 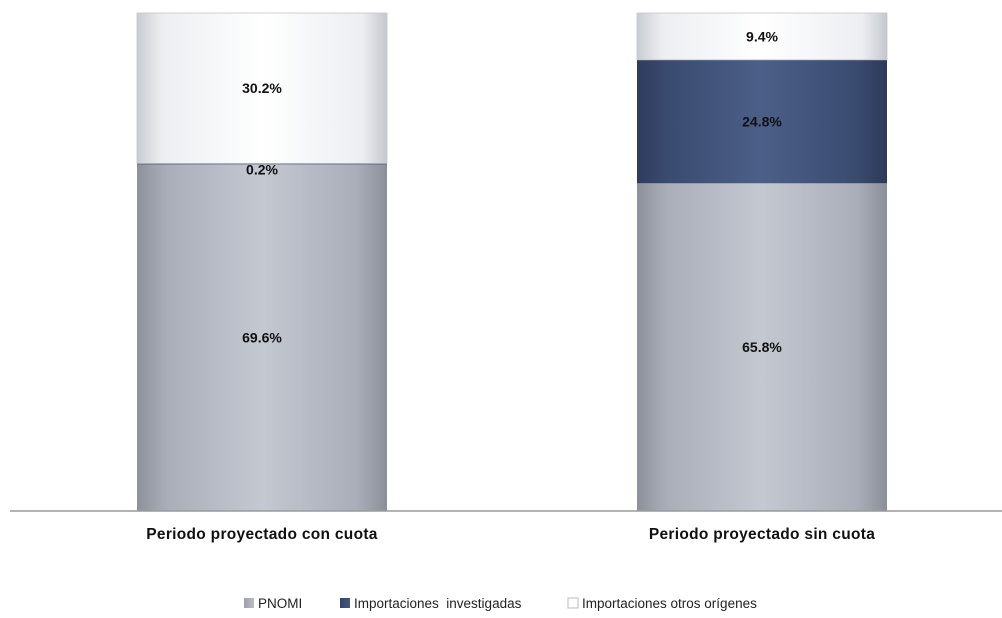 What do you see at coordinates (262, 534) in the screenshot?
I see `category-label-1: Periodo proyectado con cuota` at bounding box center [262, 534].